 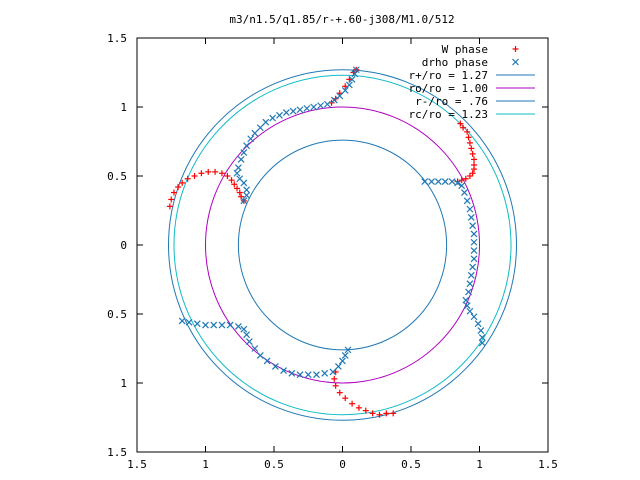 I want to click on chart-title: m3/n1.5/q1.85/r-+.60-j308/M1.0/512, so click(x=341, y=19).